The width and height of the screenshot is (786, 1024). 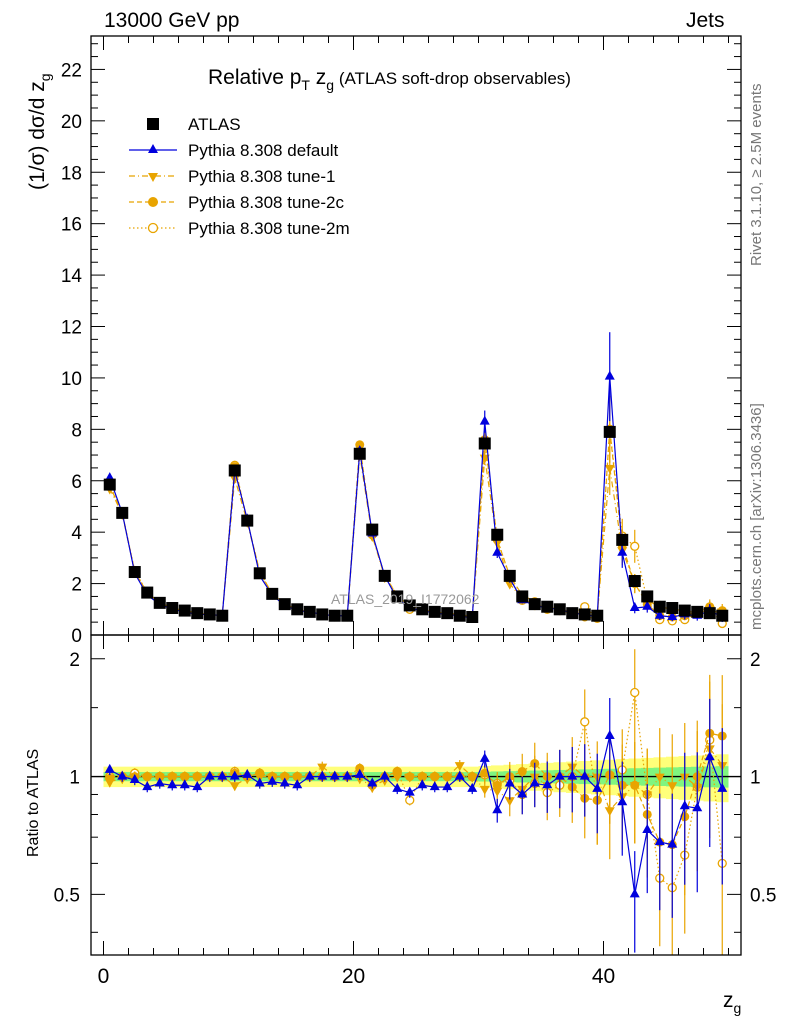 I want to click on ratio-tick-label: 1, so click(x=74, y=778).